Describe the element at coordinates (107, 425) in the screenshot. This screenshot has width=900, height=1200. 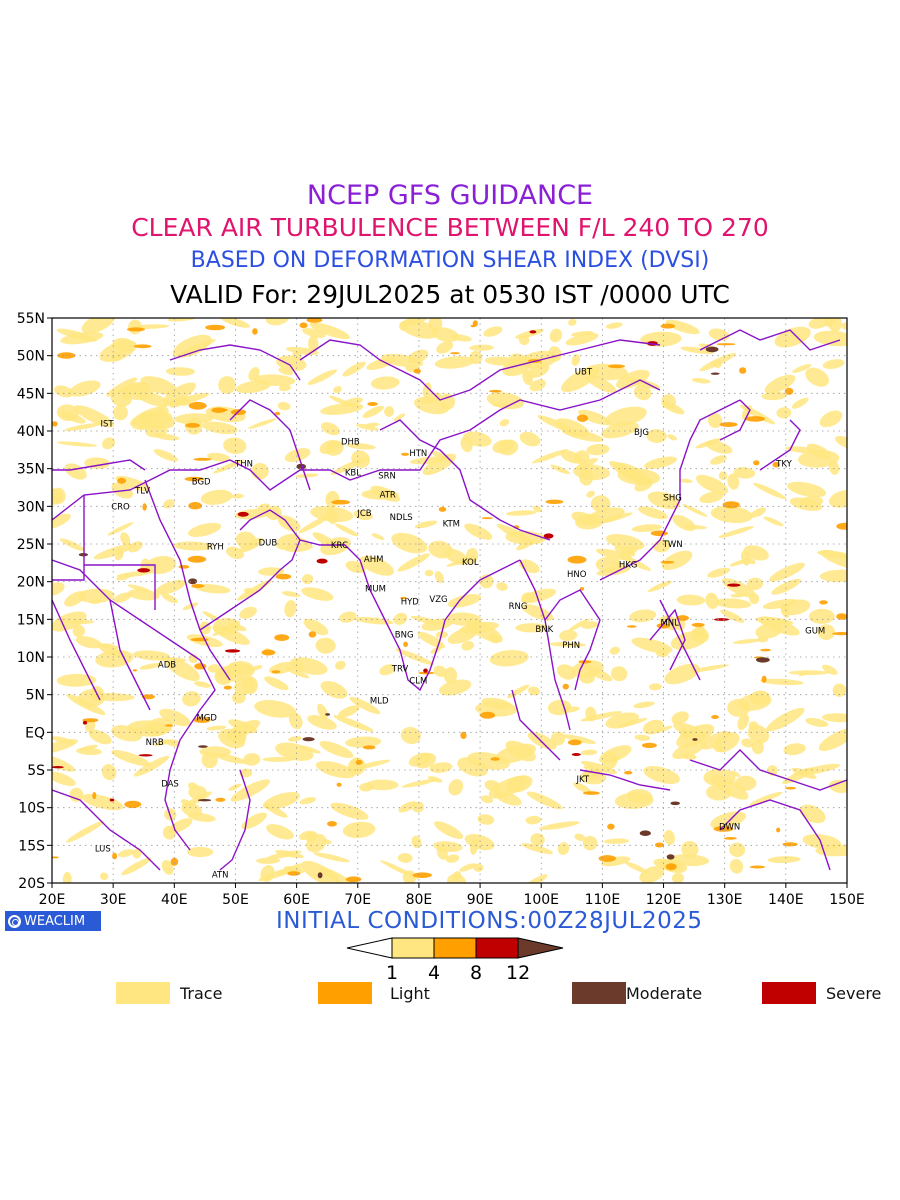
I see `station-label: IST` at that location.